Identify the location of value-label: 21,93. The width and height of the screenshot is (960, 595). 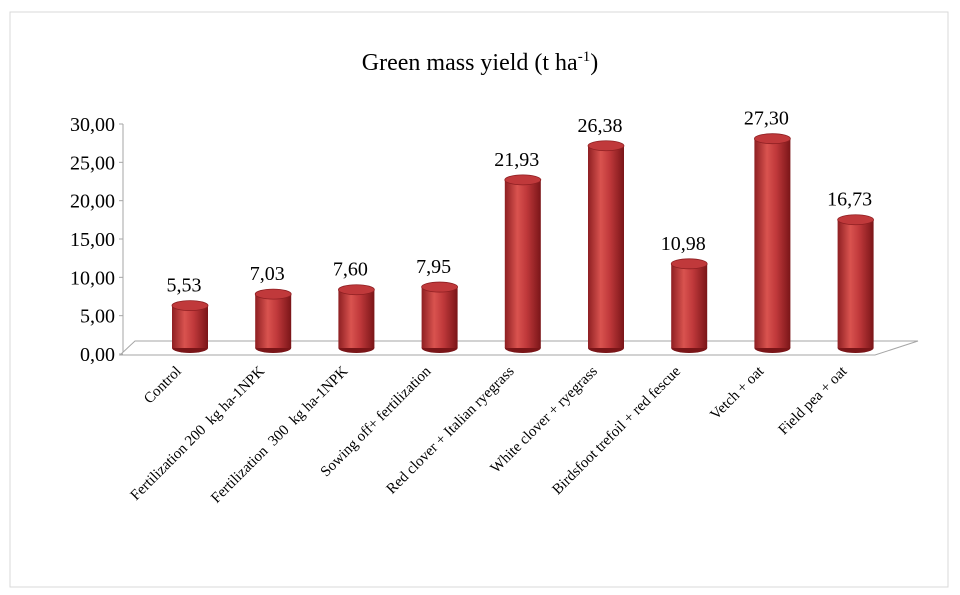
(516, 160).